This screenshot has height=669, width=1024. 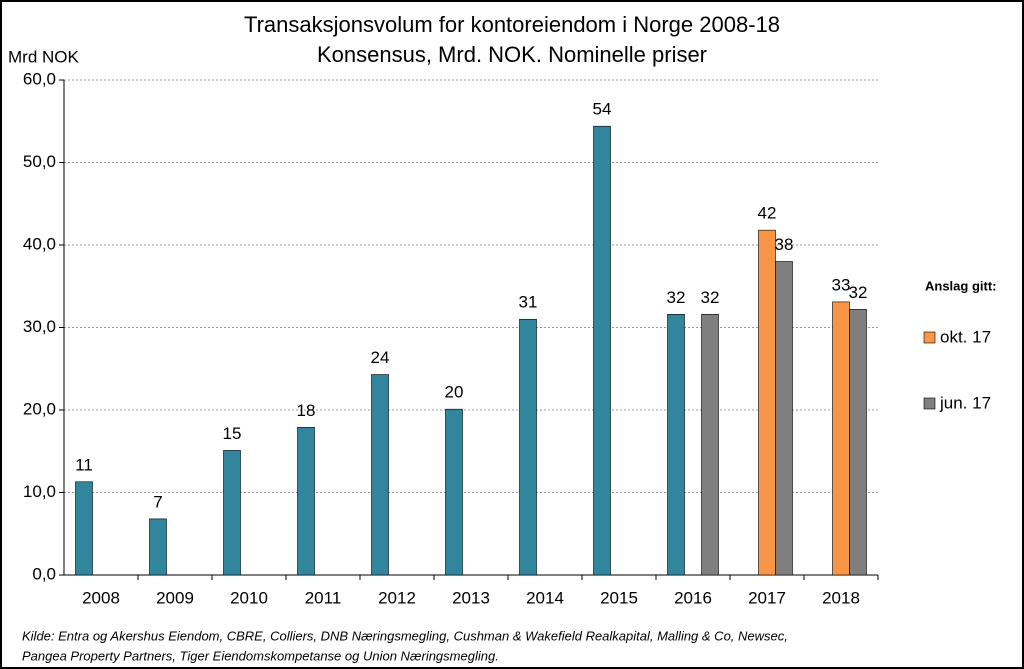 What do you see at coordinates (323, 597) in the screenshot?
I see `x-tick-label: 2011` at bounding box center [323, 597].